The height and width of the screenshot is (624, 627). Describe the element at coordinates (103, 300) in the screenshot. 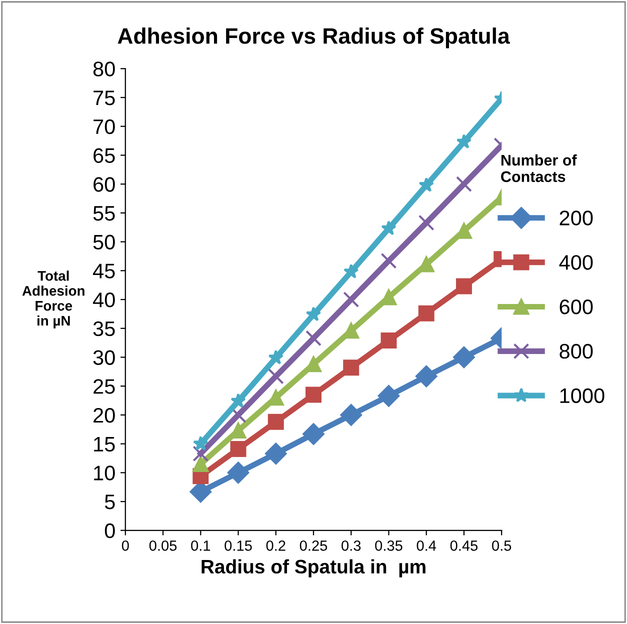

I see `y-tick-label: 40` at that location.